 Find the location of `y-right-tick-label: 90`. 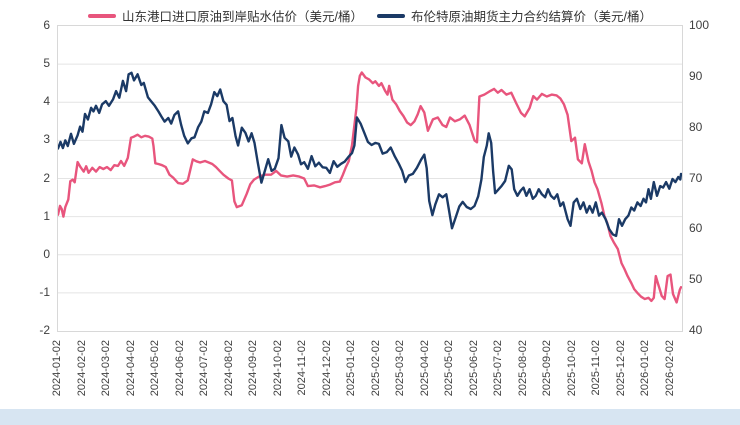

y-right-tick-label: 90 is located at coordinates (696, 75).